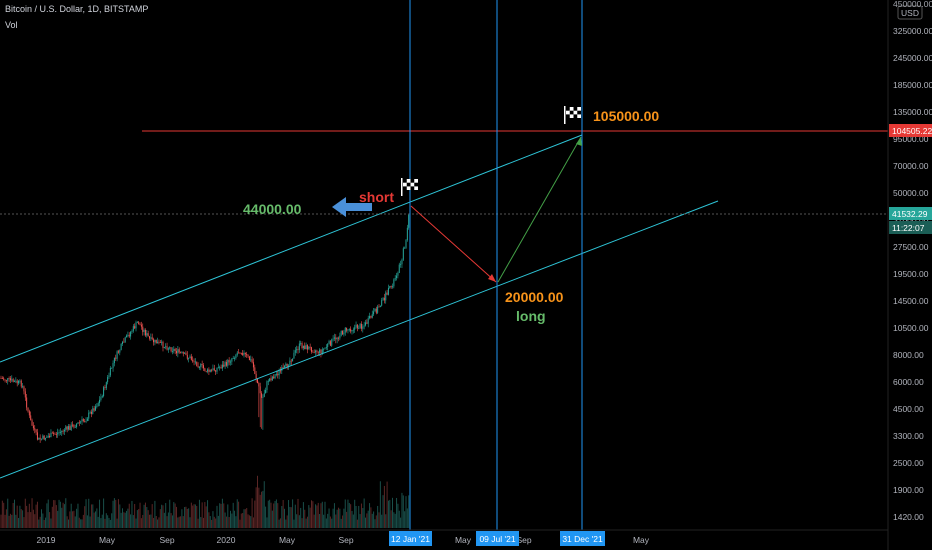 This screenshot has height=550, width=932. I want to click on short-projection-line, so click(453, 244).